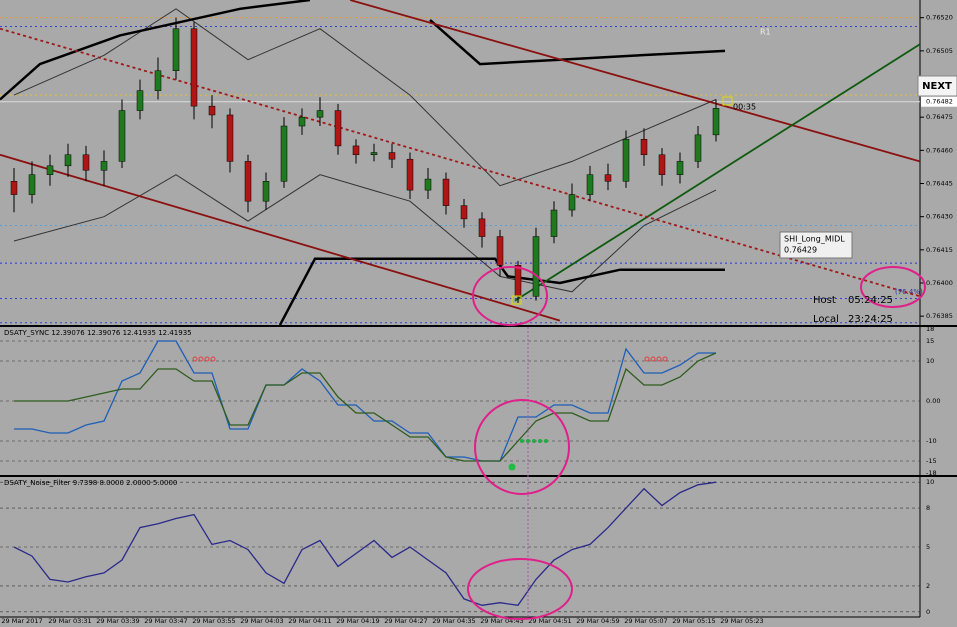 The width and height of the screenshot is (957, 627). What do you see at coordinates (939, 217) in the screenshot?
I see `y-tick-label: 0.76430` at bounding box center [939, 217].